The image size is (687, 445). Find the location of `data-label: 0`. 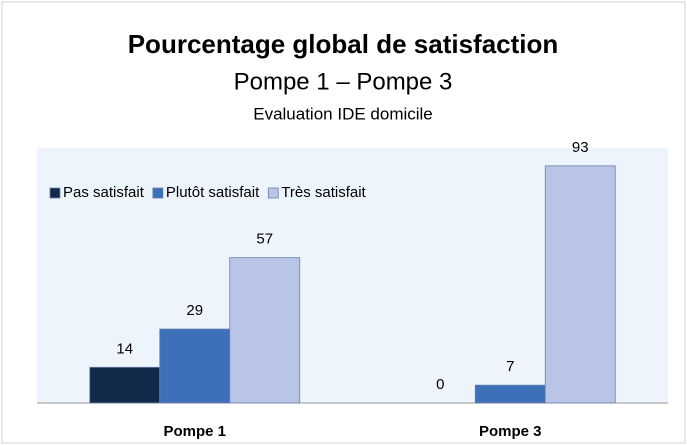

data-label: 0 is located at coordinates (440, 384).